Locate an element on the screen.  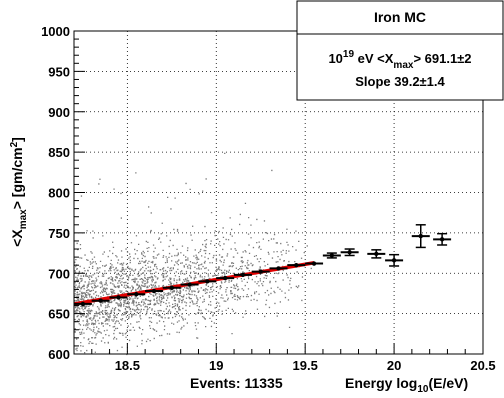
x-tick-label: 19 is located at coordinates (216, 365).